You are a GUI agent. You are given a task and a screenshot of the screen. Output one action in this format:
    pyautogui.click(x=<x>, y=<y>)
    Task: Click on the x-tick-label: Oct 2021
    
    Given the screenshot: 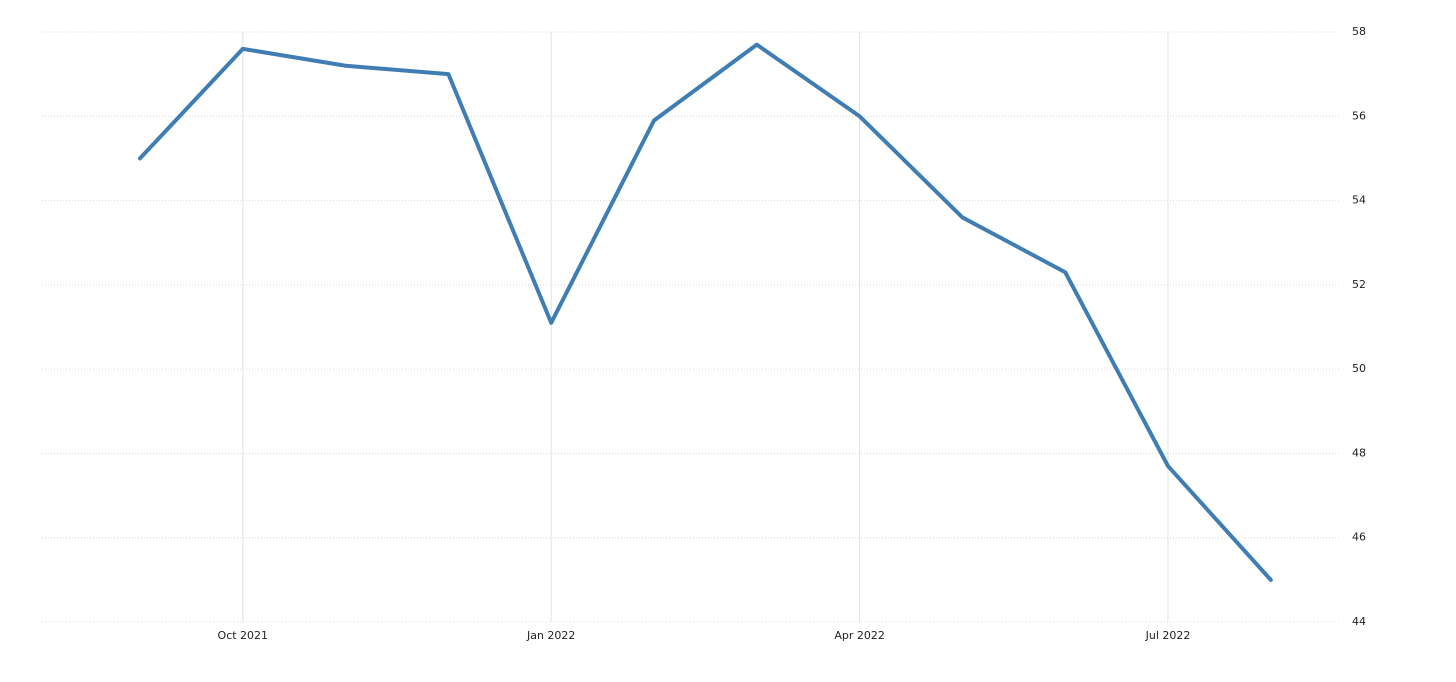 What is the action you would take?
    pyautogui.click(x=243, y=635)
    